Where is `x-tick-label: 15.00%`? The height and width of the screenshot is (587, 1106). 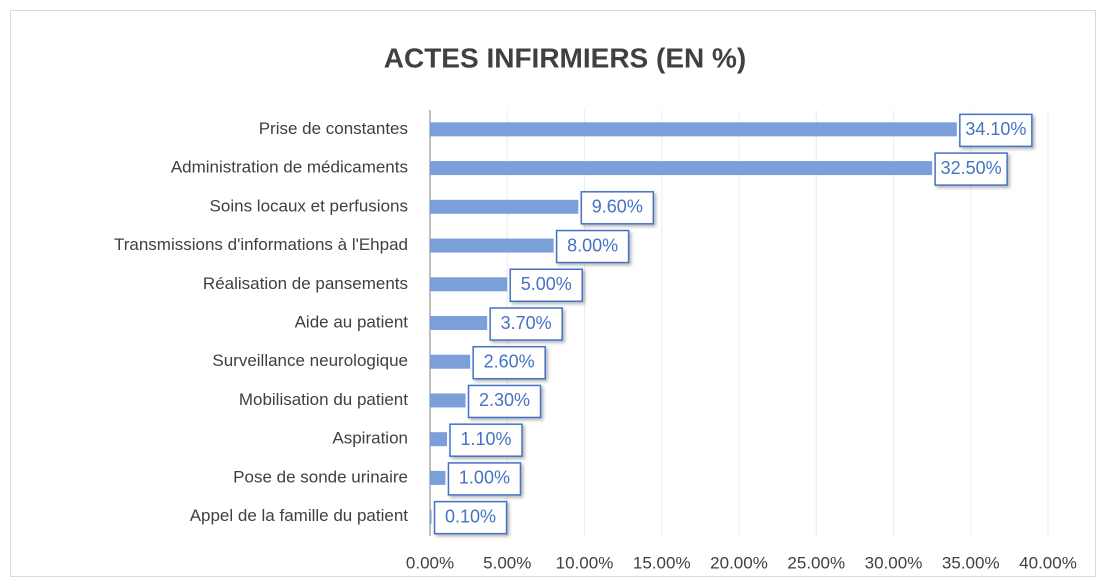 x-tick-label: 15.00% is located at coordinates (662, 562).